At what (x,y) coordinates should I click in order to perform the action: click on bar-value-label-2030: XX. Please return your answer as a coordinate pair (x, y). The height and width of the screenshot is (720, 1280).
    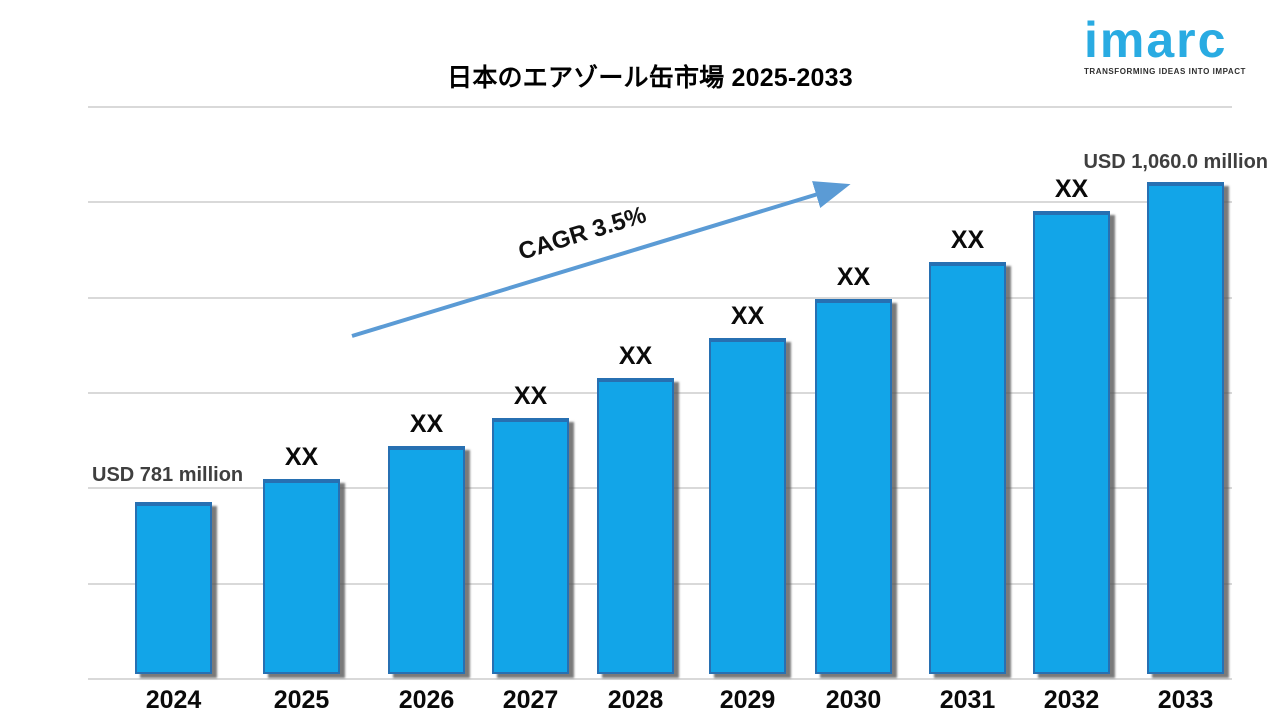
    Looking at the image, I should click on (853, 277).